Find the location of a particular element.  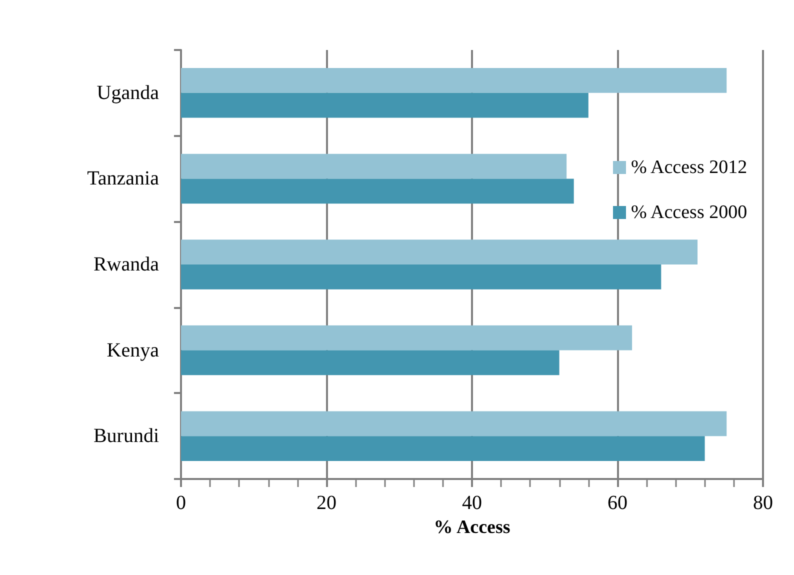

y-tick-label: Uganda is located at coordinates (128, 93).